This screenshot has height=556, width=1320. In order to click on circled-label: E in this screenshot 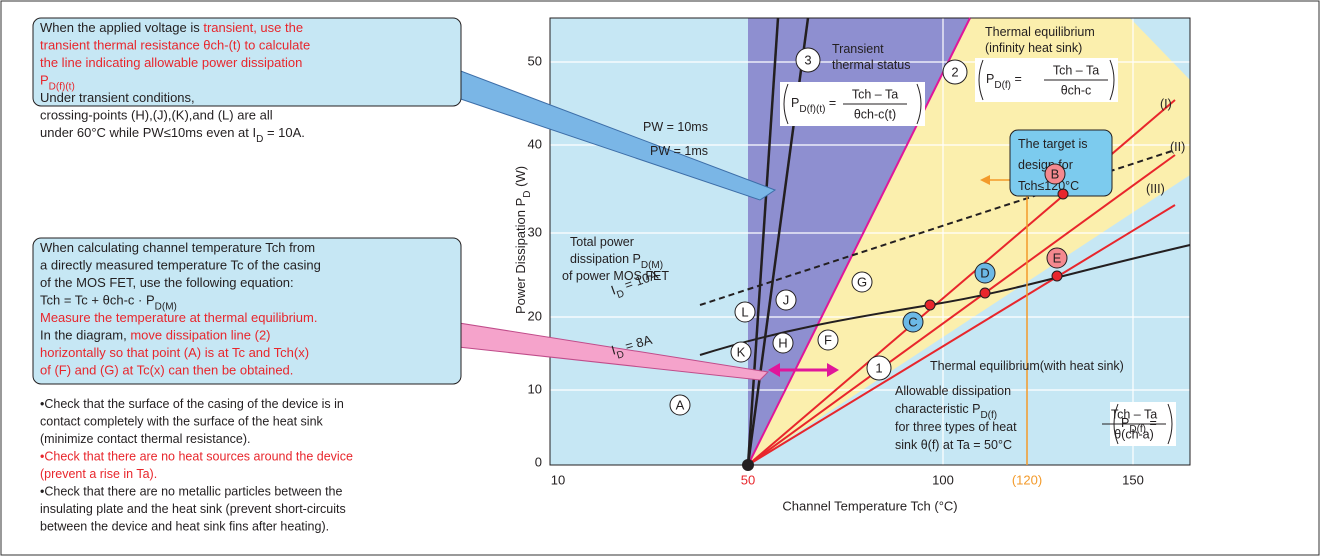, I will do `click(1057, 257)`.